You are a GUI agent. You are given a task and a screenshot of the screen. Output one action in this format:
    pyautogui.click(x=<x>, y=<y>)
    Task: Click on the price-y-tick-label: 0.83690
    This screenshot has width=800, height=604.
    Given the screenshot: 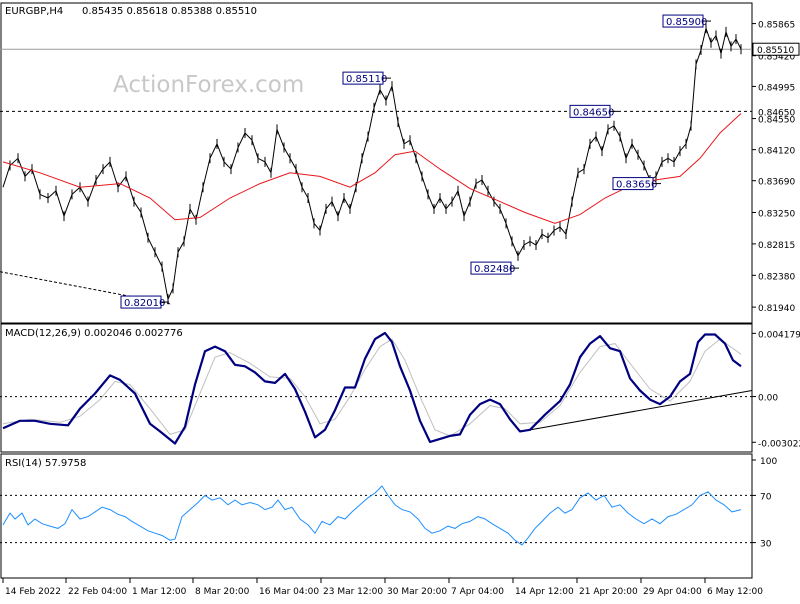 What is the action you would take?
    pyautogui.click(x=776, y=183)
    